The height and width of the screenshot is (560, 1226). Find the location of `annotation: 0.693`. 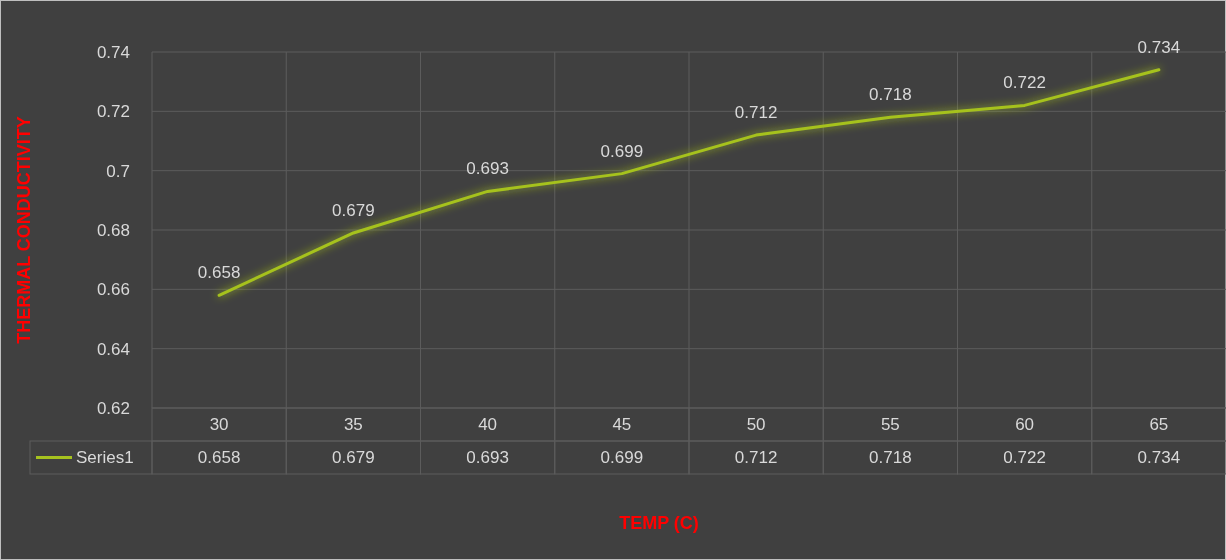

annotation: 0.693 is located at coordinates (487, 169).